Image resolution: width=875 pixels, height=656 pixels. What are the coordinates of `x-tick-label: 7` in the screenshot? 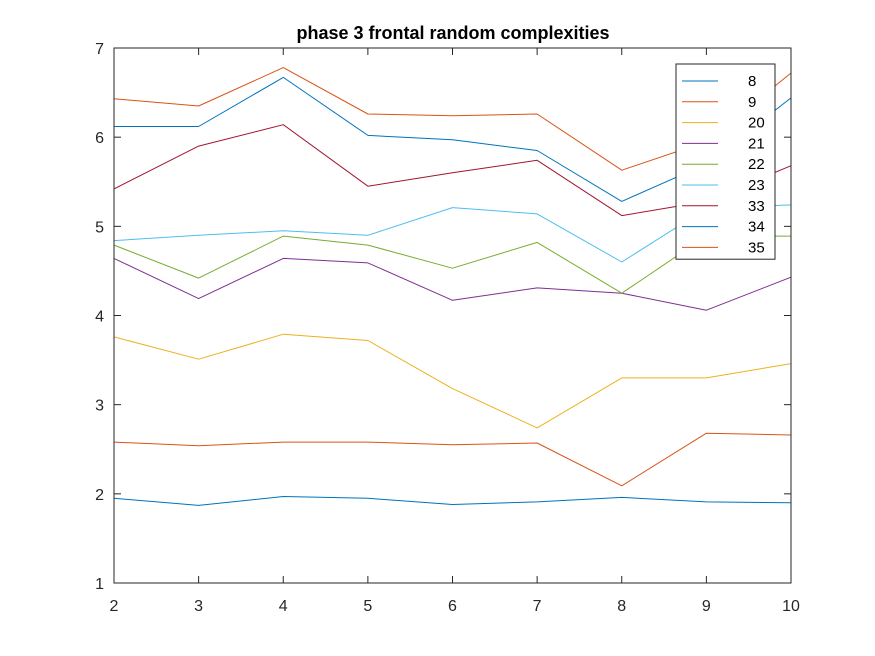 It's located at (537, 606).